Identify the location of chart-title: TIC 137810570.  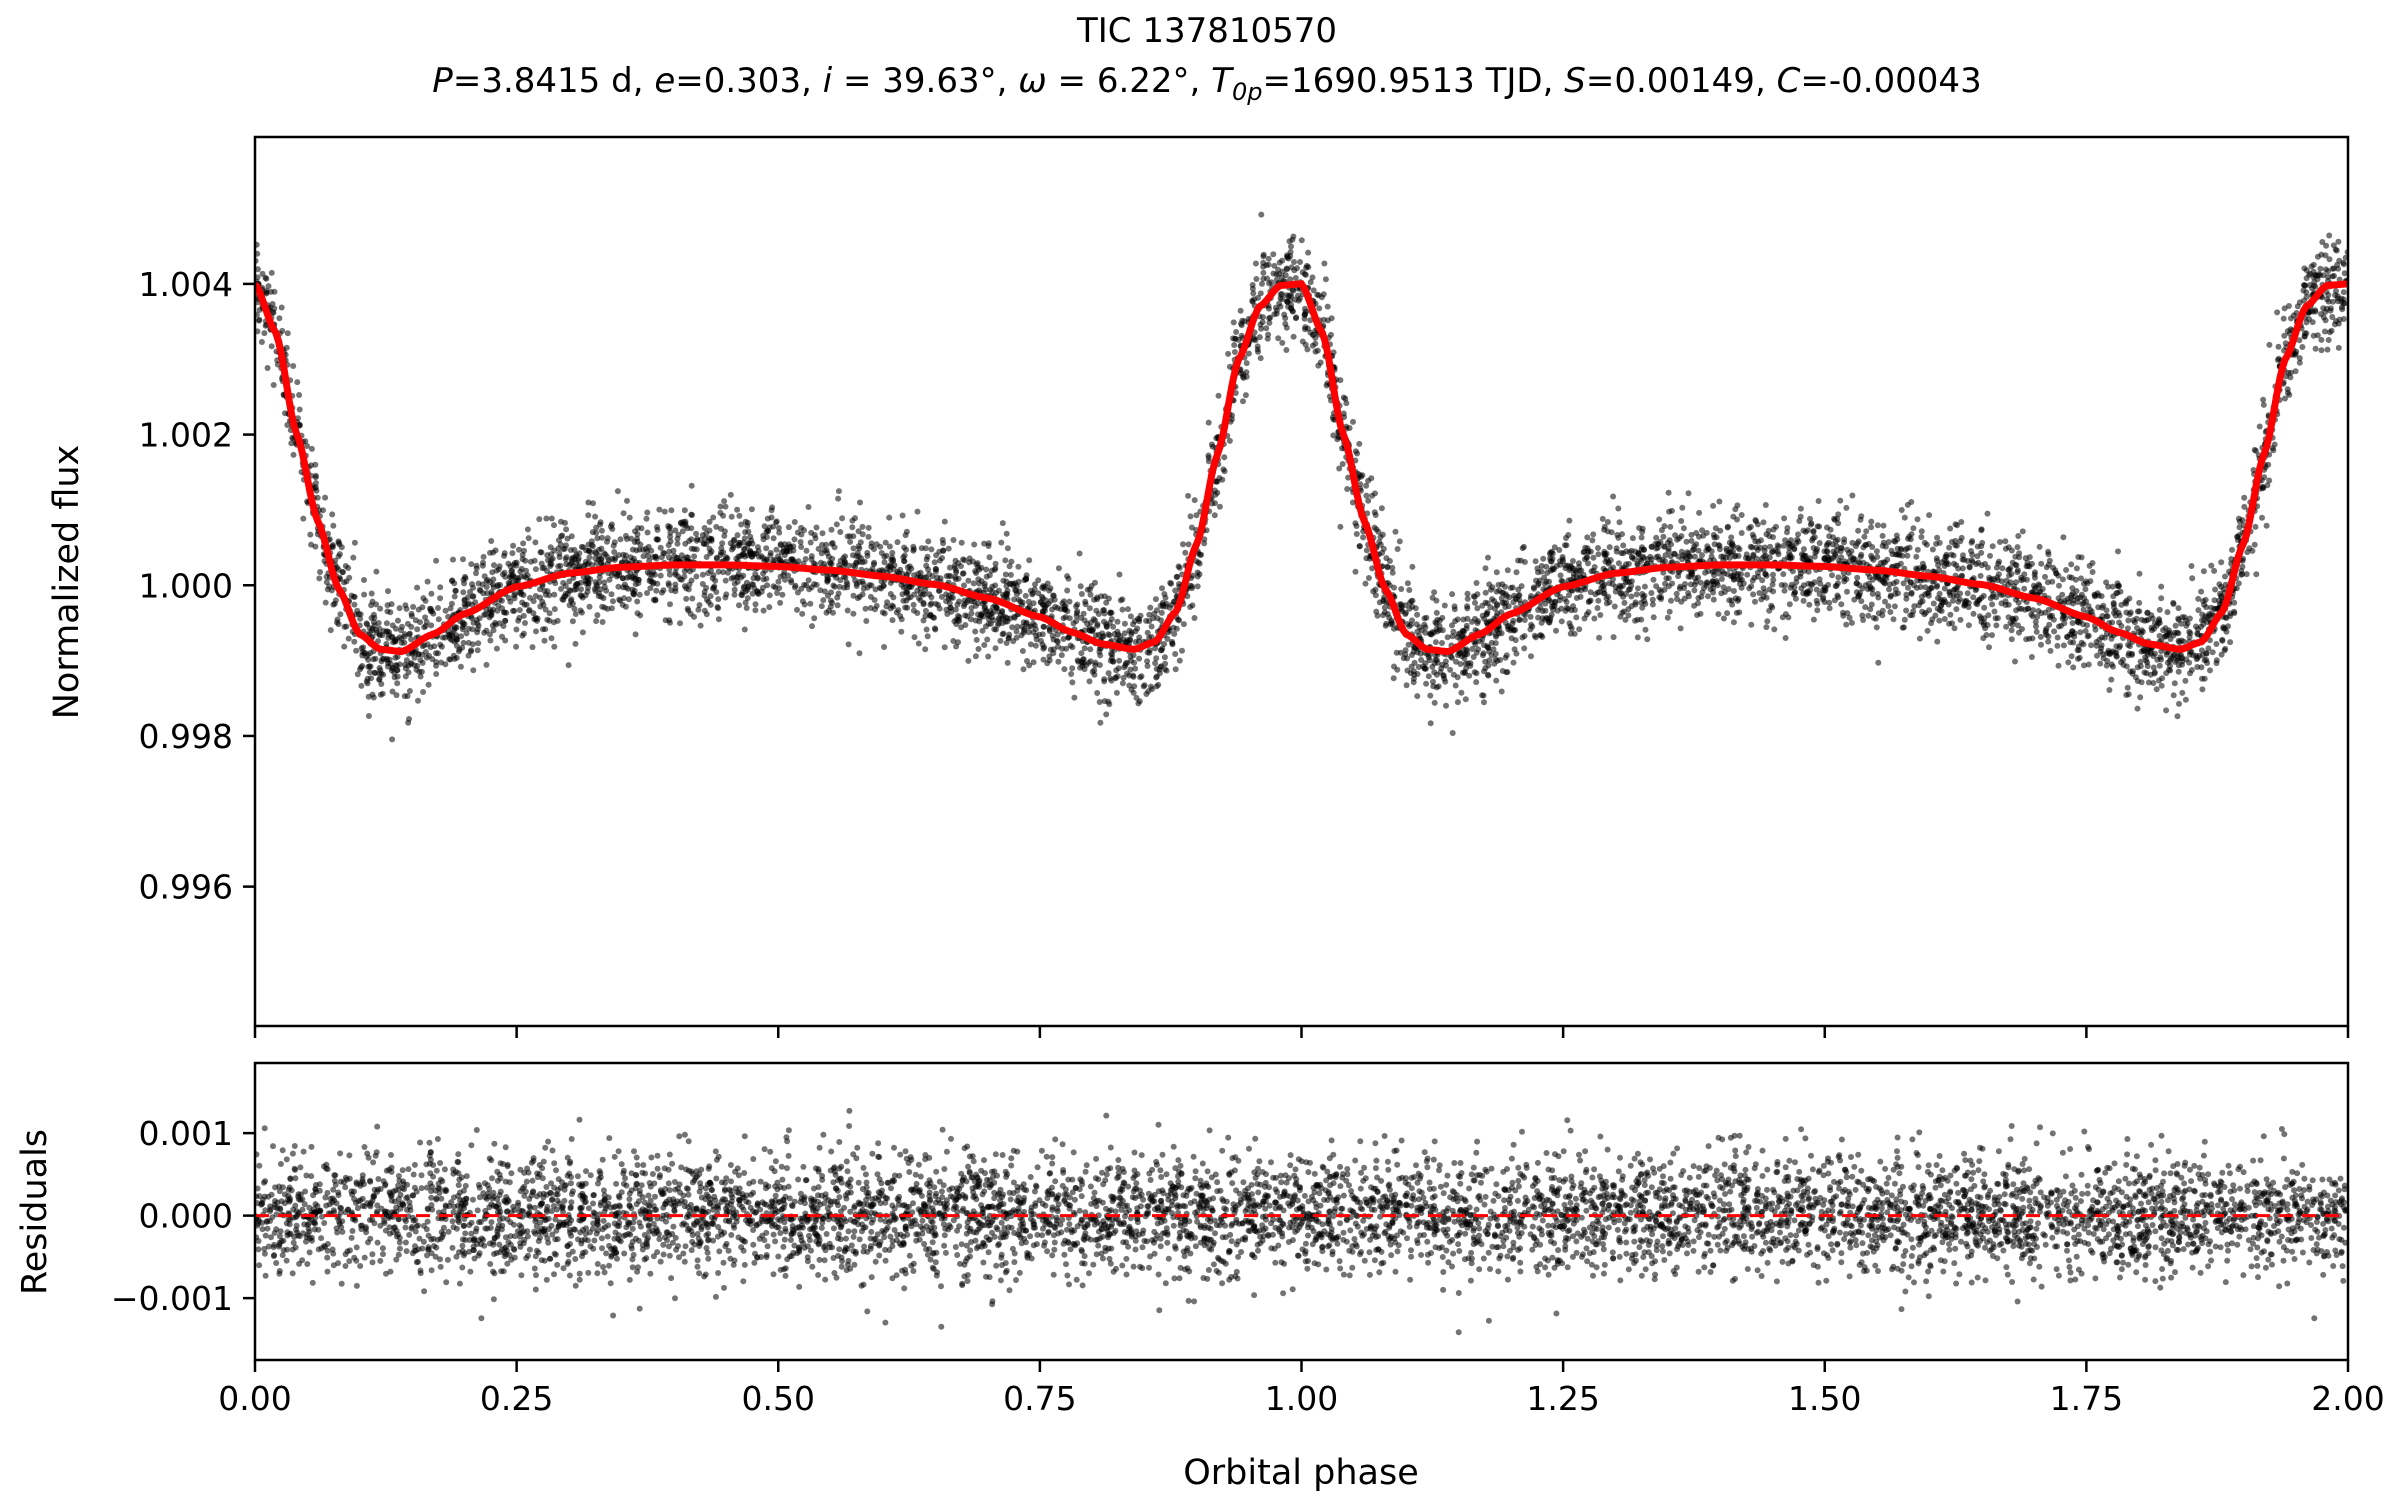
(1206, 31).